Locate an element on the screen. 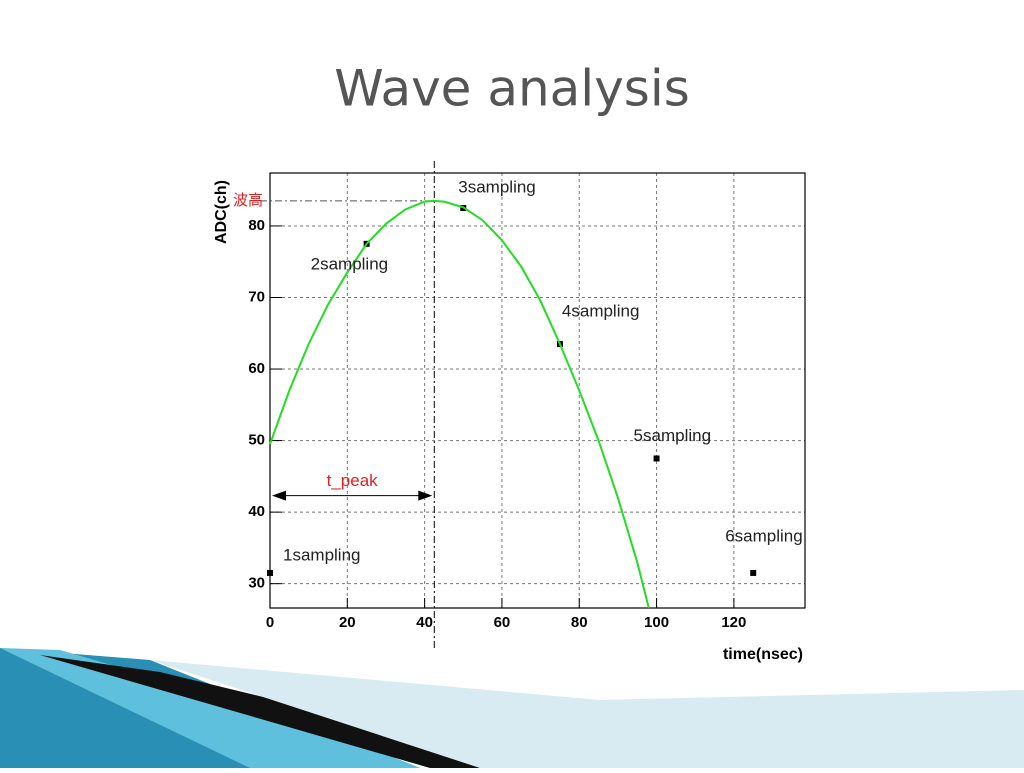  x-tick-label: 20 is located at coordinates (347, 622).